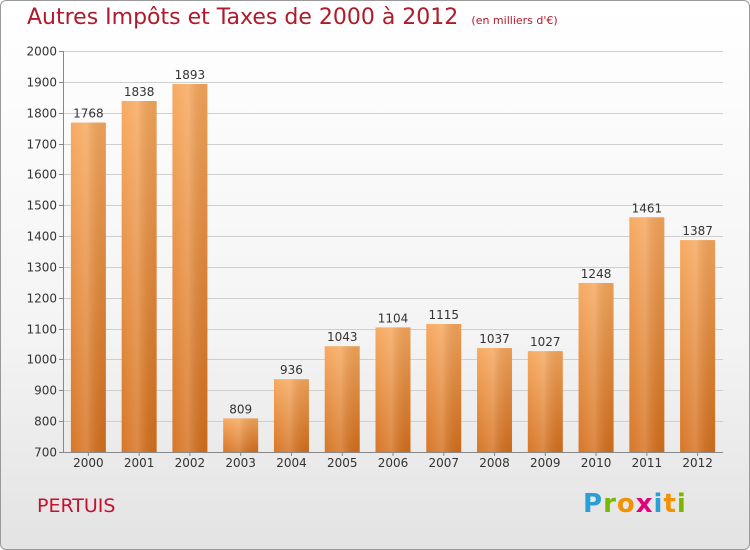 This screenshot has width=750, height=550. I want to click on y-tick-label: 1300, so click(41, 268).